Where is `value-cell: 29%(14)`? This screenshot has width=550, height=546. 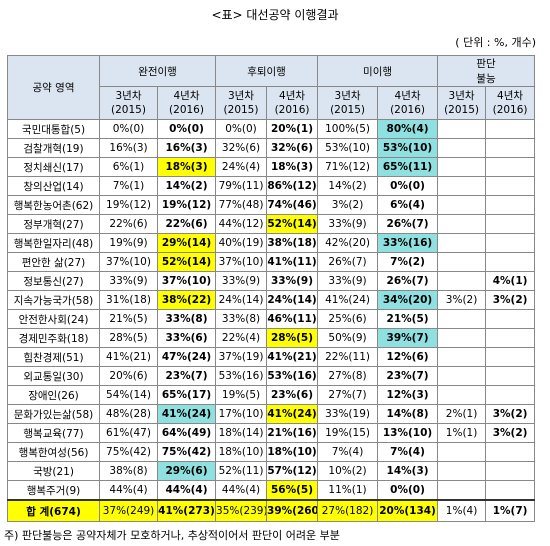 value-cell: 29%(14) is located at coordinates (186, 243).